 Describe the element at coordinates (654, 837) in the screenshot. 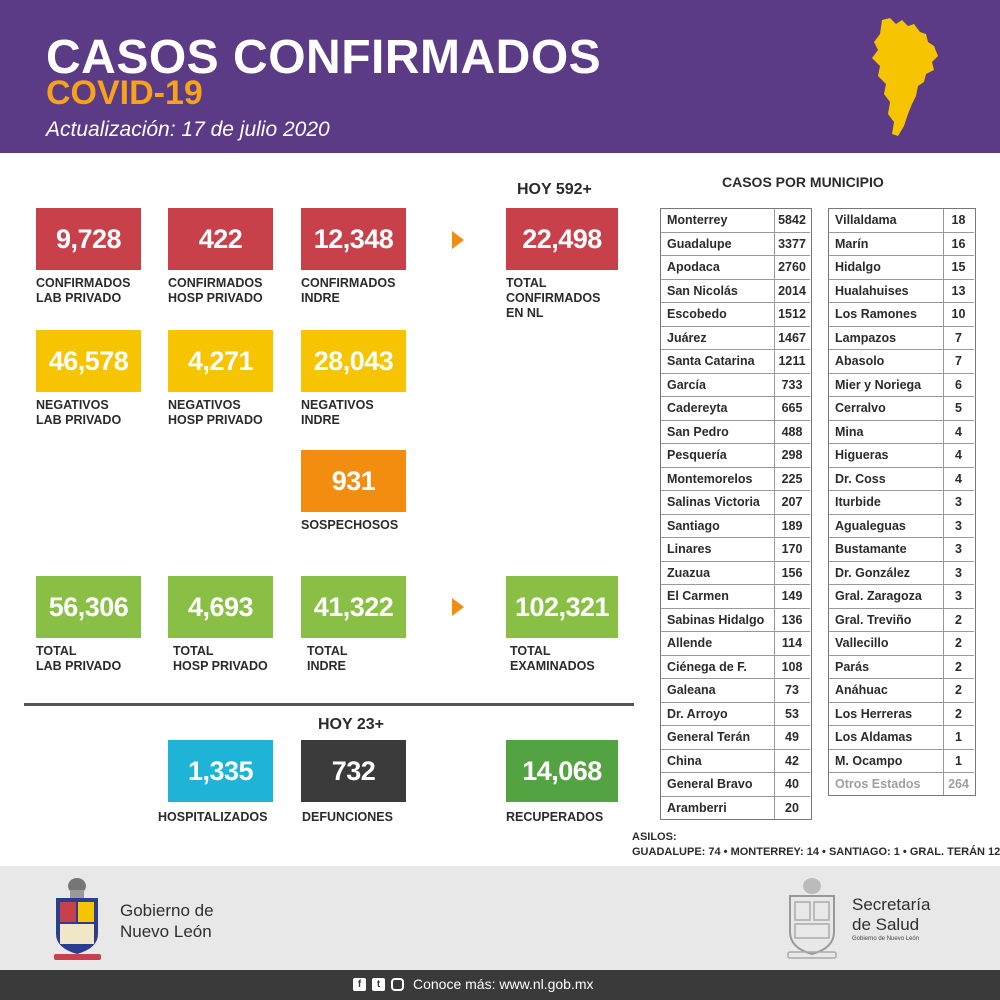

I see `asilos-title: ASILOS:` at that location.